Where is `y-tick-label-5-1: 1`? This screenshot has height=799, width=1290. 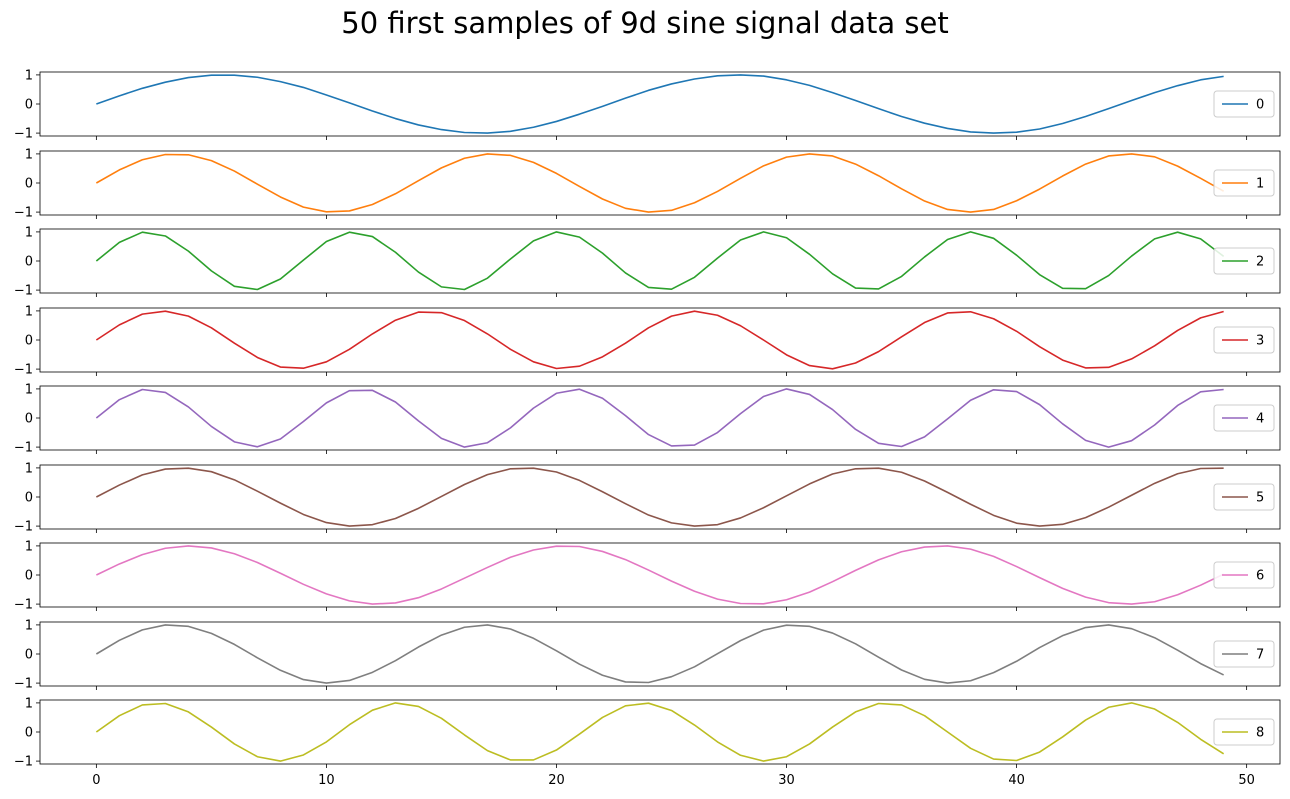 y-tick-label-5-1: 1 is located at coordinates (29, 468).